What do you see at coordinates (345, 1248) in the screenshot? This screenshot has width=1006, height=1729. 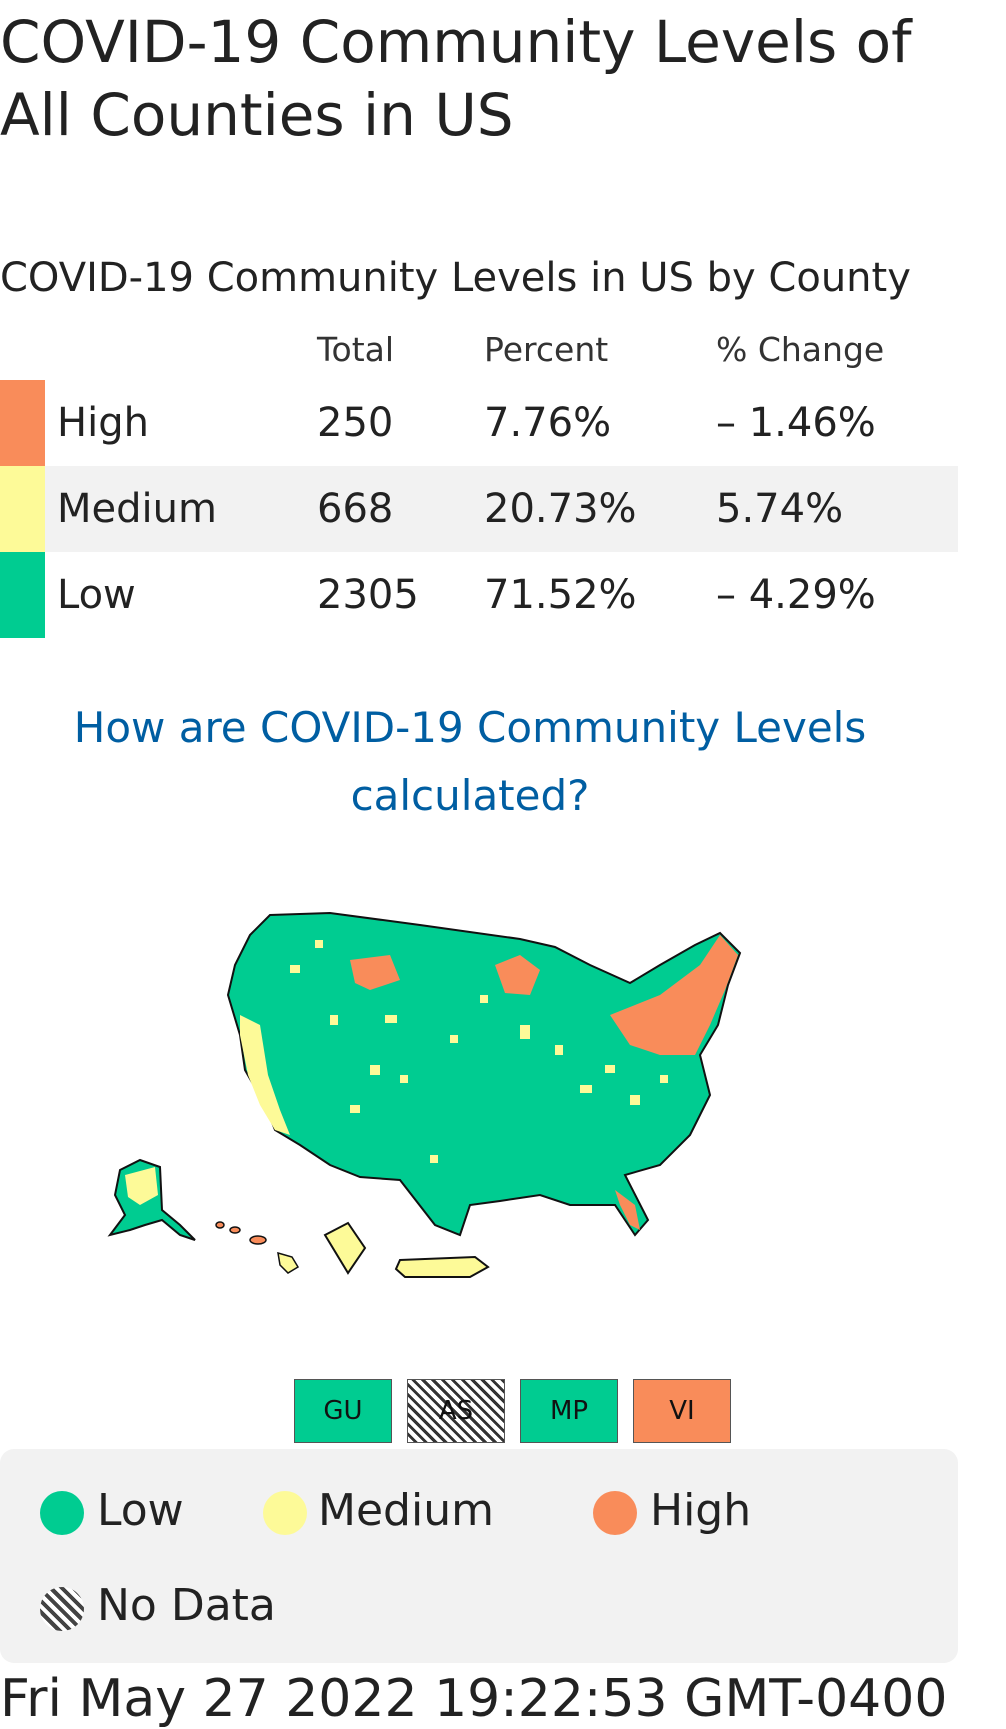 I see `dc-inset-shape` at bounding box center [345, 1248].